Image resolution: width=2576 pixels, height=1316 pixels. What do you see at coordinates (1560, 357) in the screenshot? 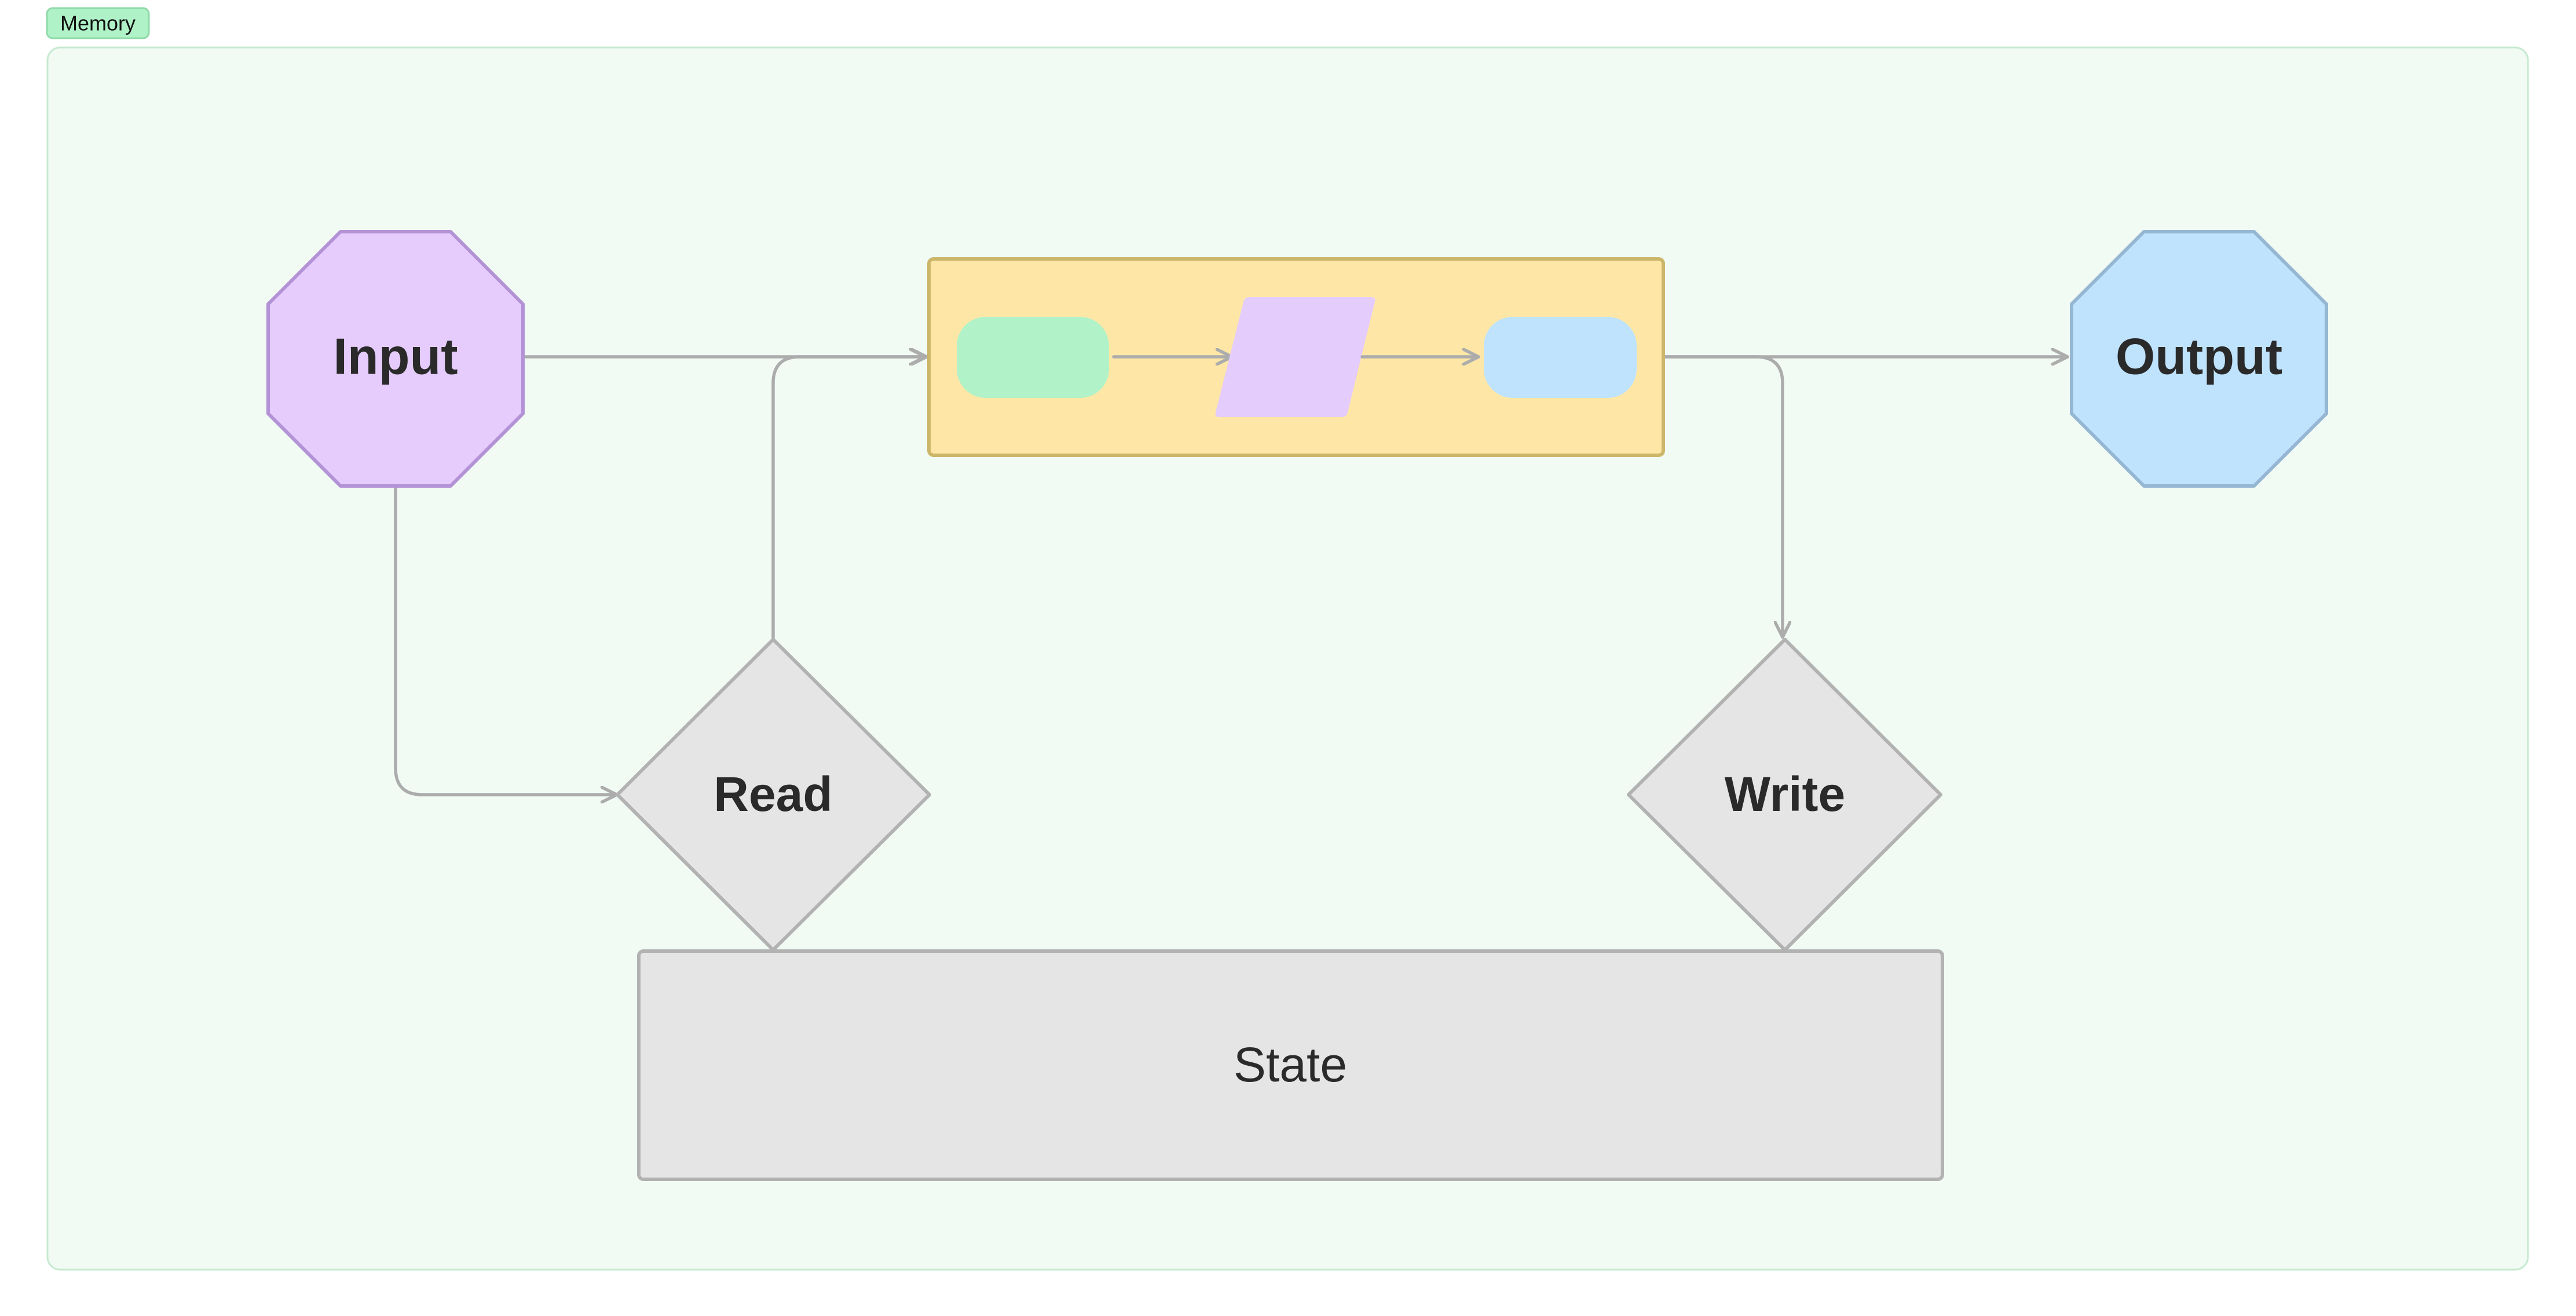
I see `process-step-end` at bounding box center [1560, 357].